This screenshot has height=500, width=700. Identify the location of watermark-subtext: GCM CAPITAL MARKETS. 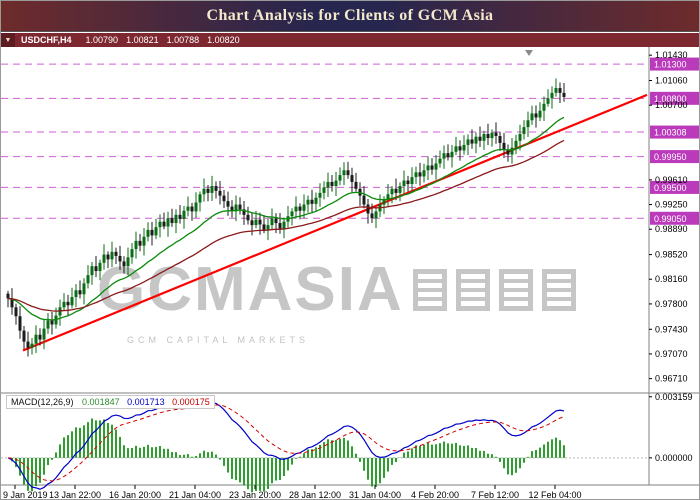
(218, 340).